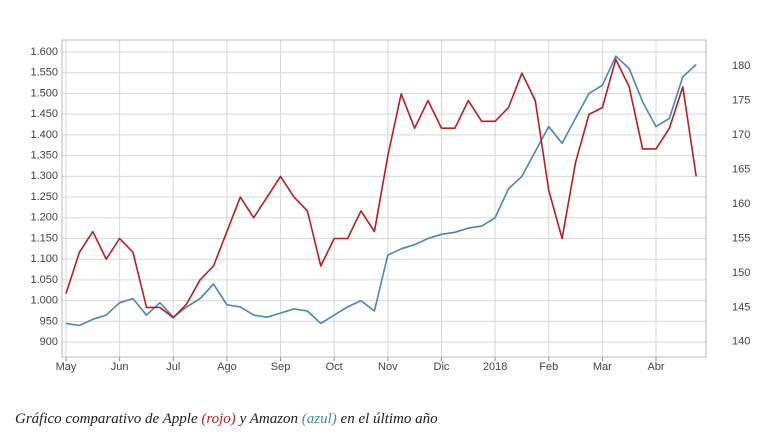 This screenshot has width=777, height=441. Describe the element at coordinates (741, 204) in the screenshot. I see `y2-tick-label: 160` at that location.